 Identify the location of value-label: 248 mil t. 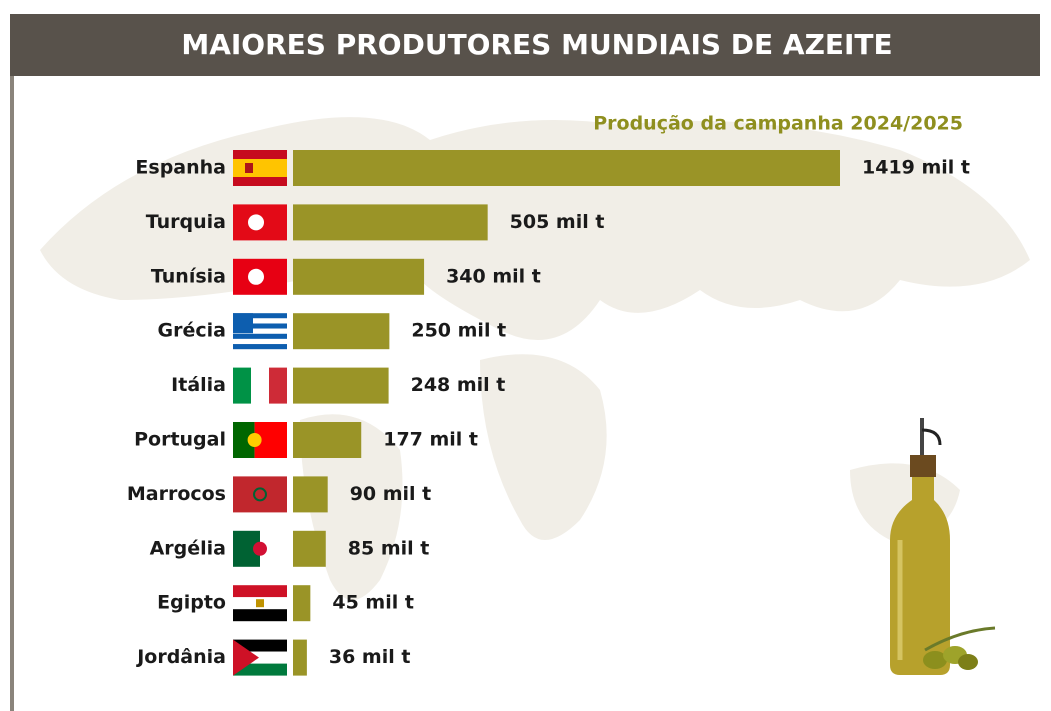
(458, 385).